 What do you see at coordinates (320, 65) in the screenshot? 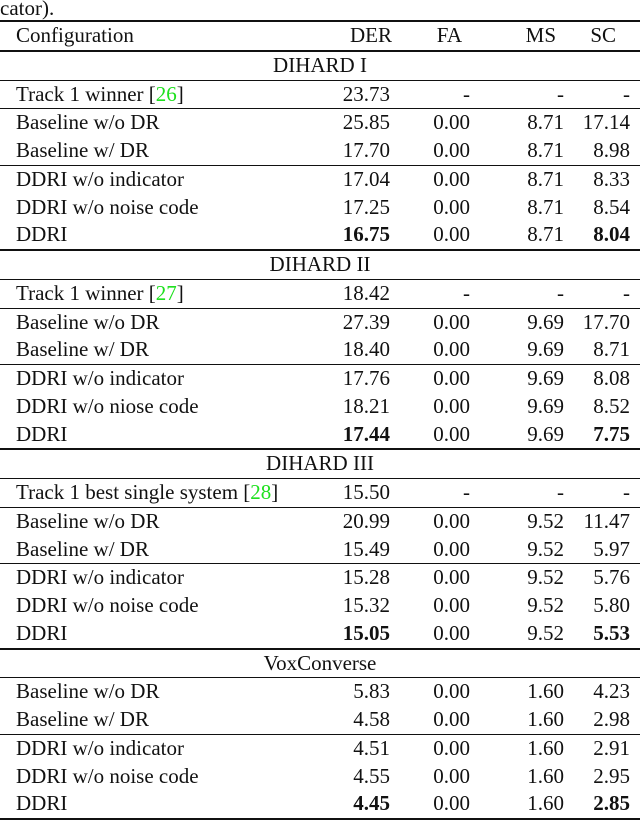
I see `section-header-row: DIHARD I` at bounding box center [320, 65].